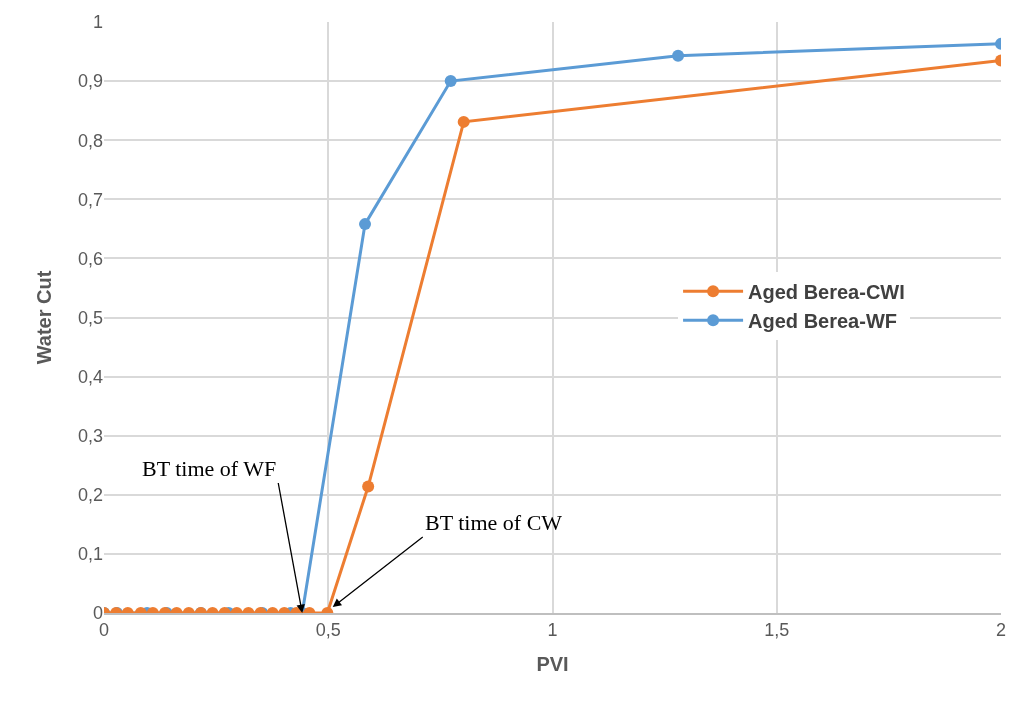 This screenshot has height=703, width=1018. I want to click on y-tick-label: 0,8, so click(90, 140).